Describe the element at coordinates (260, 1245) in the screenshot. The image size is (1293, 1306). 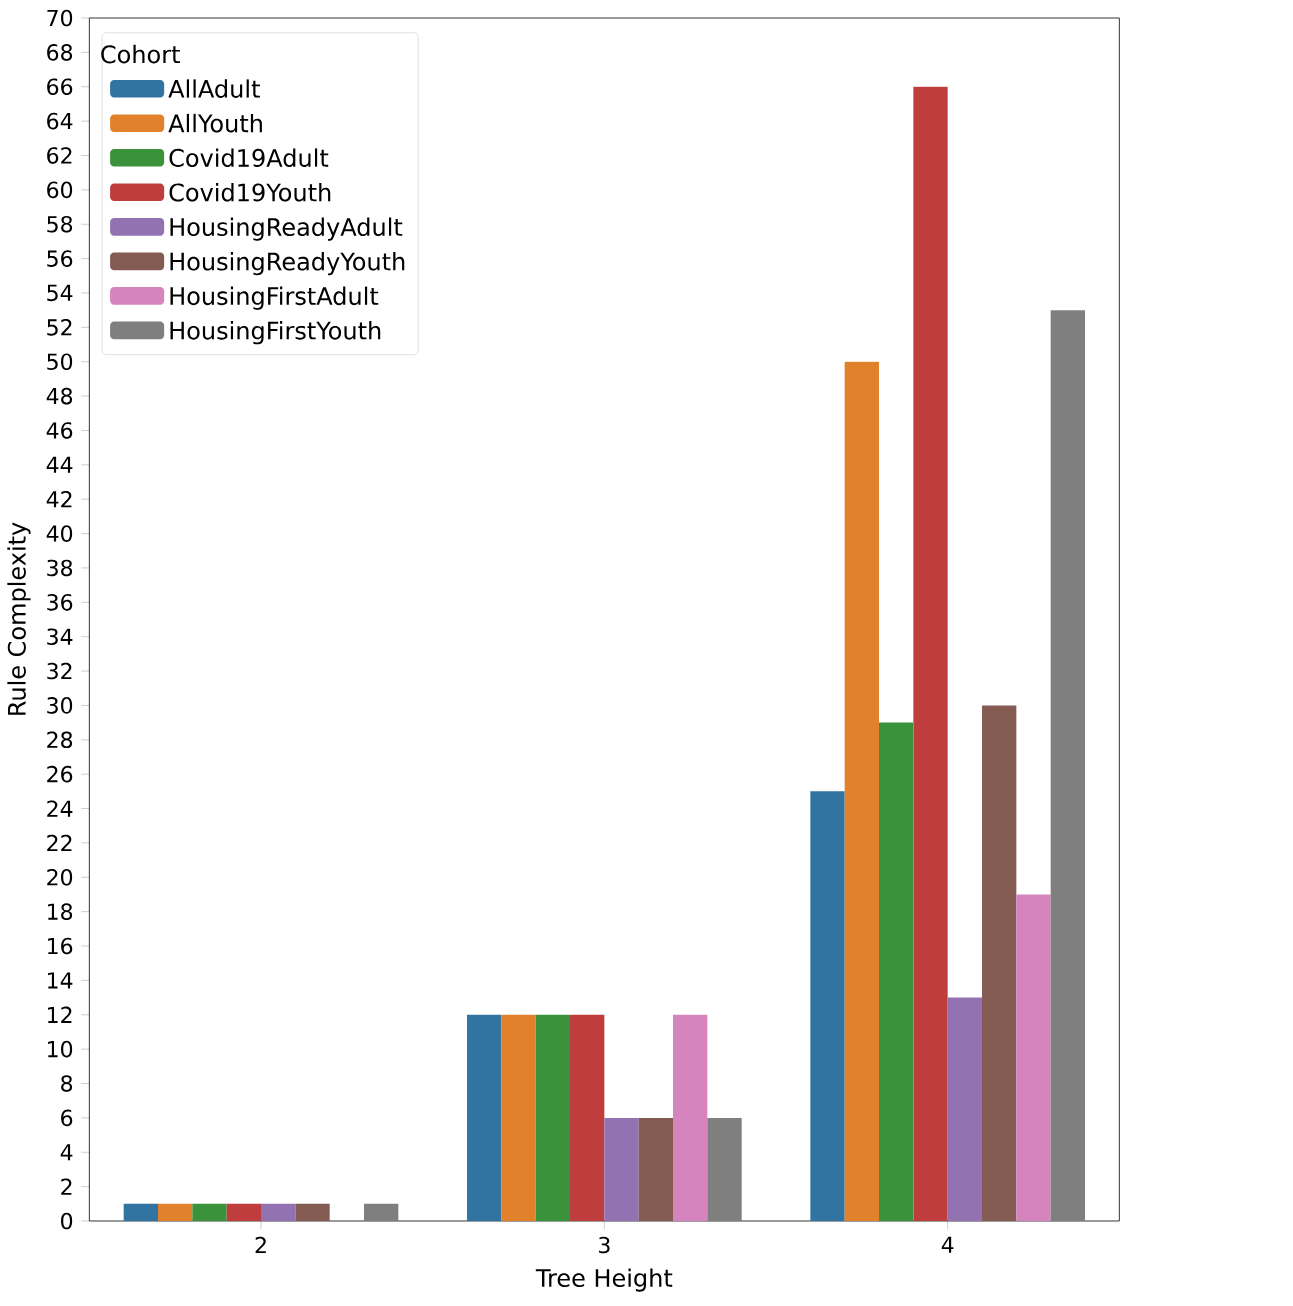
I see `x-tick-label: 2` at that location.